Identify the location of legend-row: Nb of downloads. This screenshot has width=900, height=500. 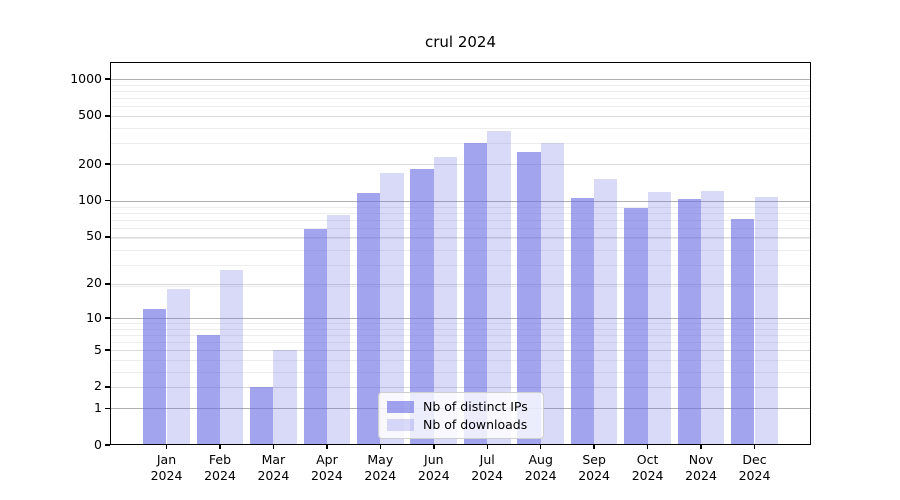
(461, 424).